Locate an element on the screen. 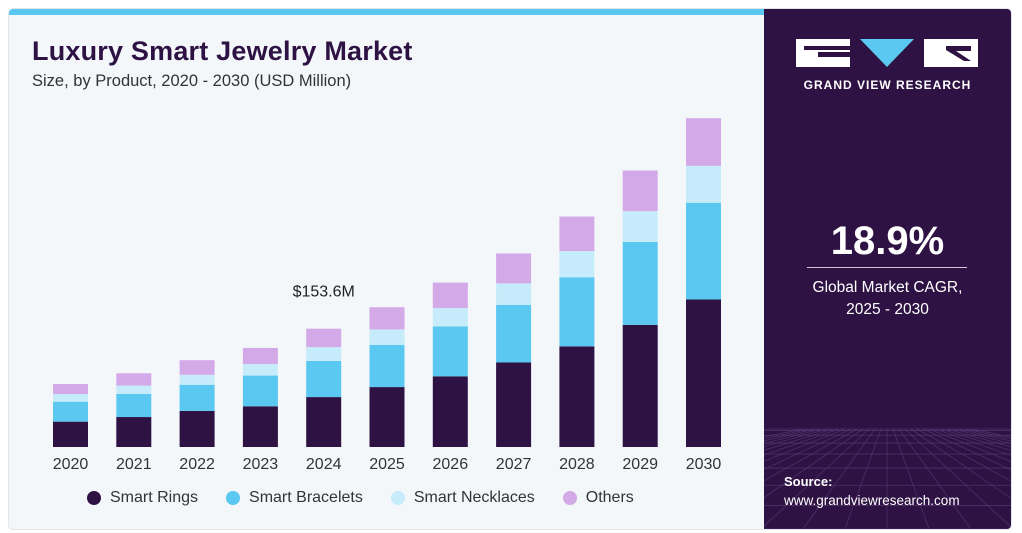 Image resolution: width=1022 pixels, height=533 pixels. legend-item-others: Others is located at coordinates (598, 498).